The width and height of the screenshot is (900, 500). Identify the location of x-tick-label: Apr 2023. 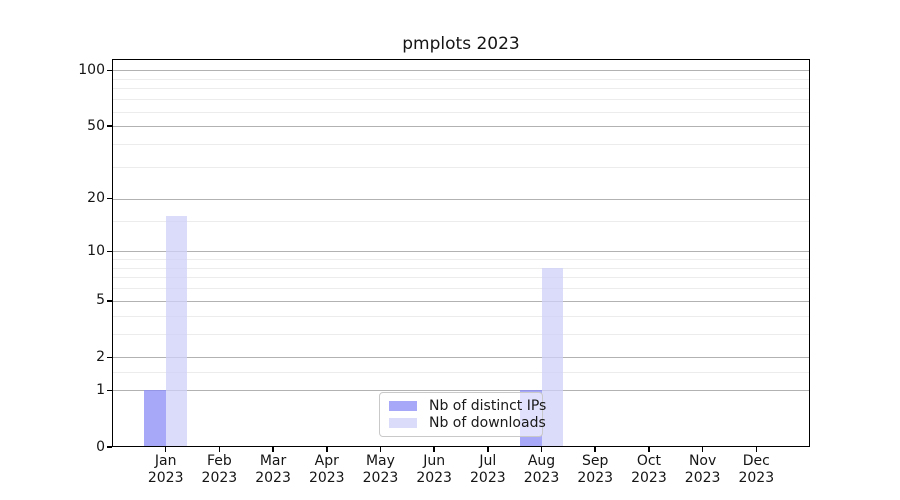
(326, 469).